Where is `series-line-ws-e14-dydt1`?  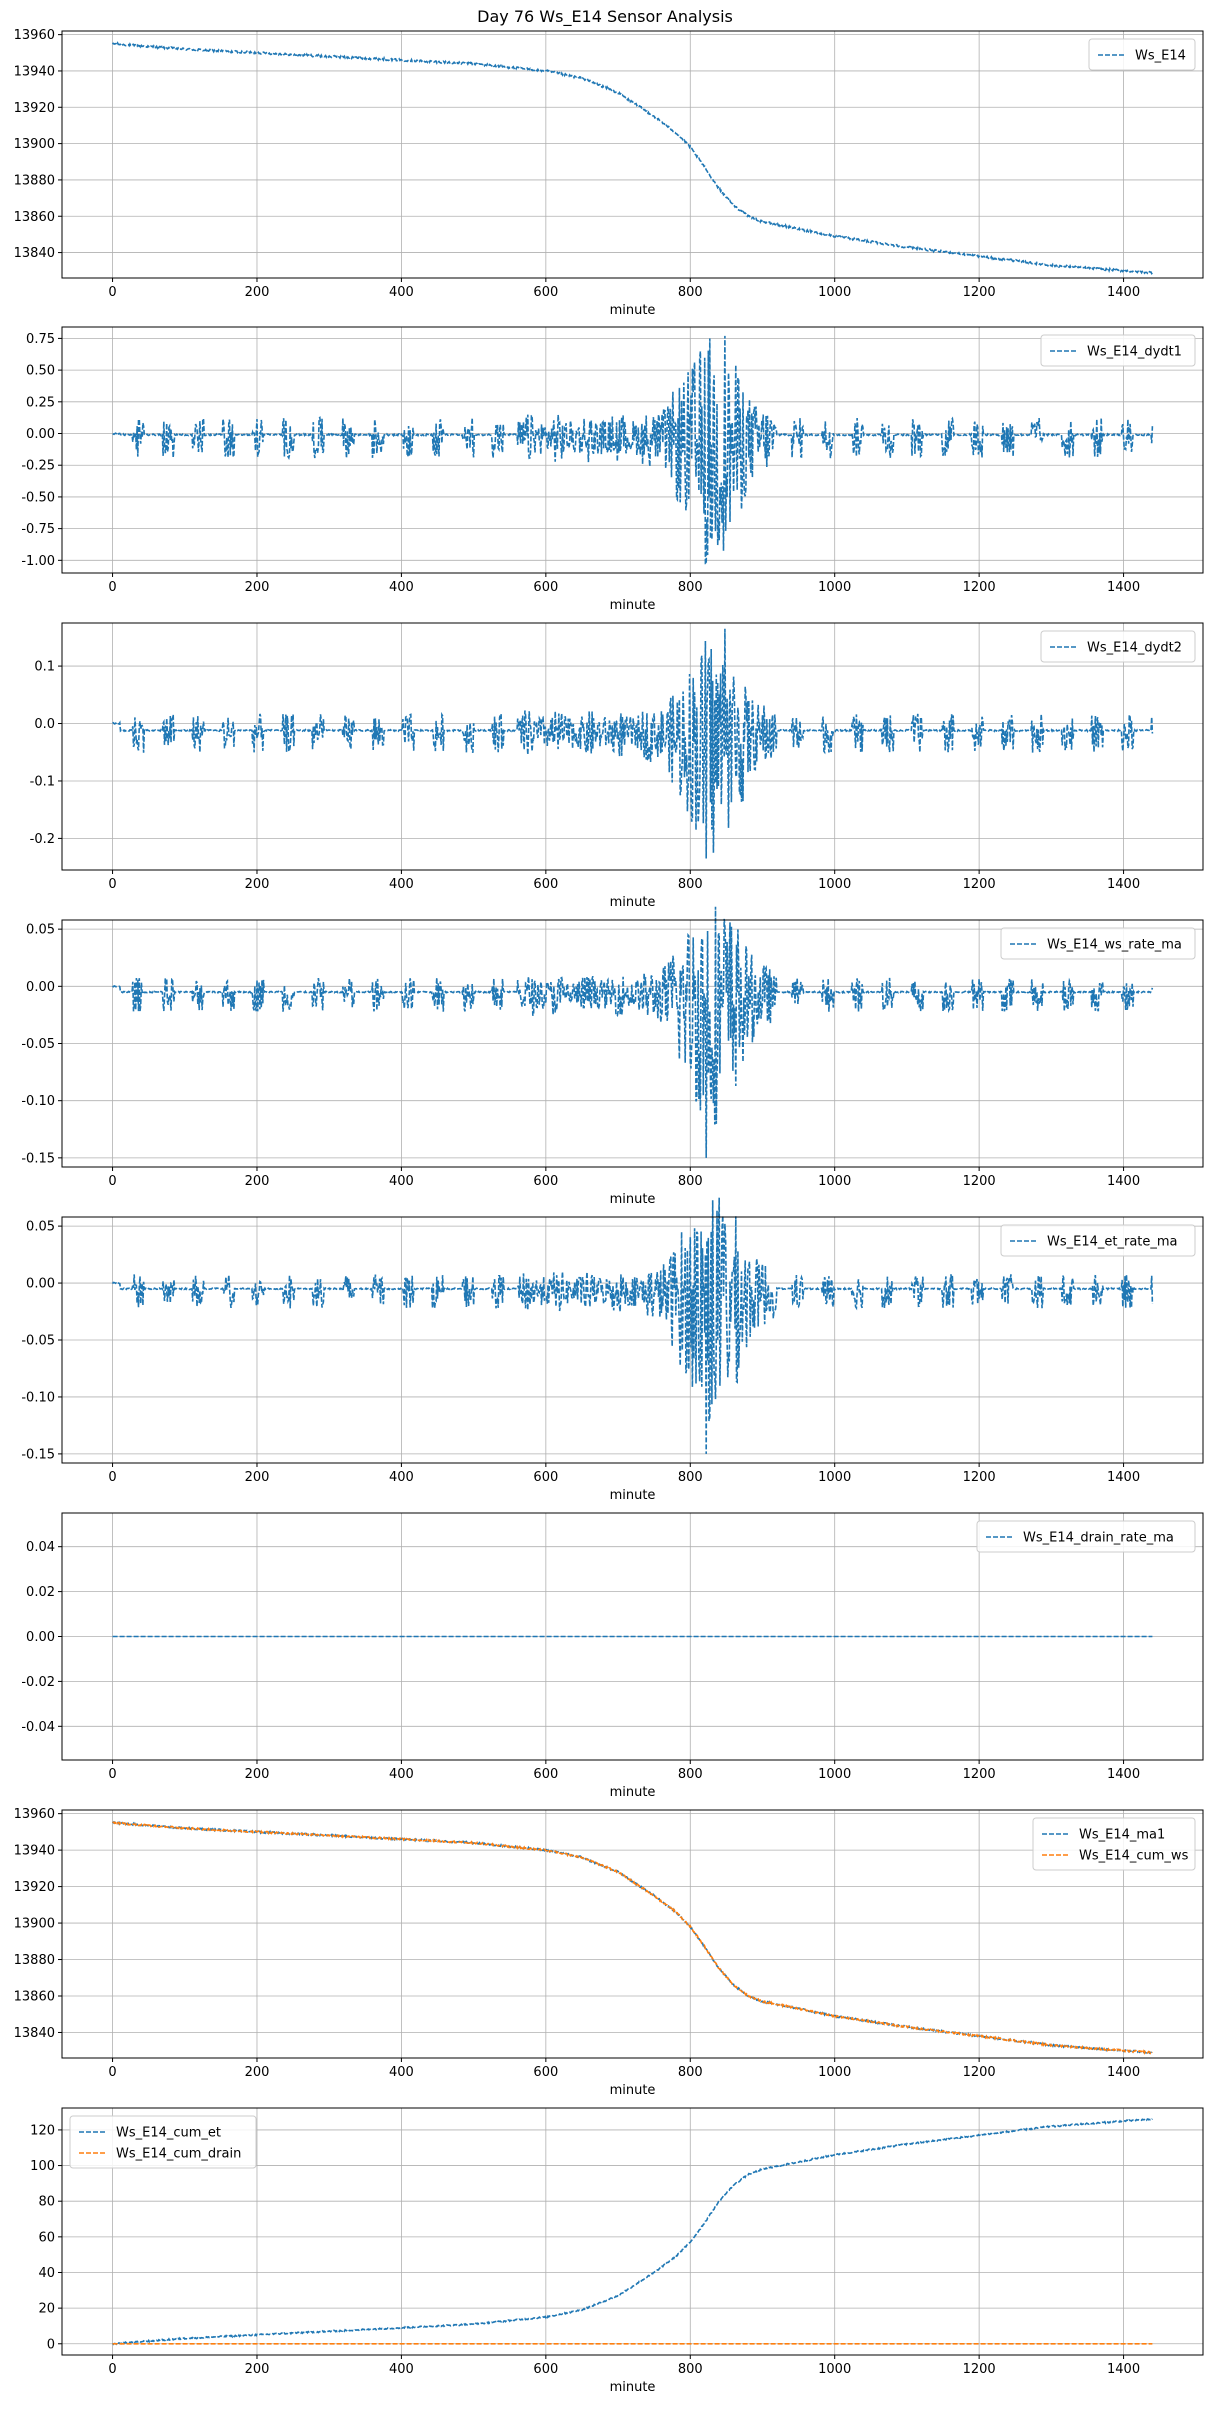 series-line-ws-e14-dydt1 is located at coordinates (633, 450).